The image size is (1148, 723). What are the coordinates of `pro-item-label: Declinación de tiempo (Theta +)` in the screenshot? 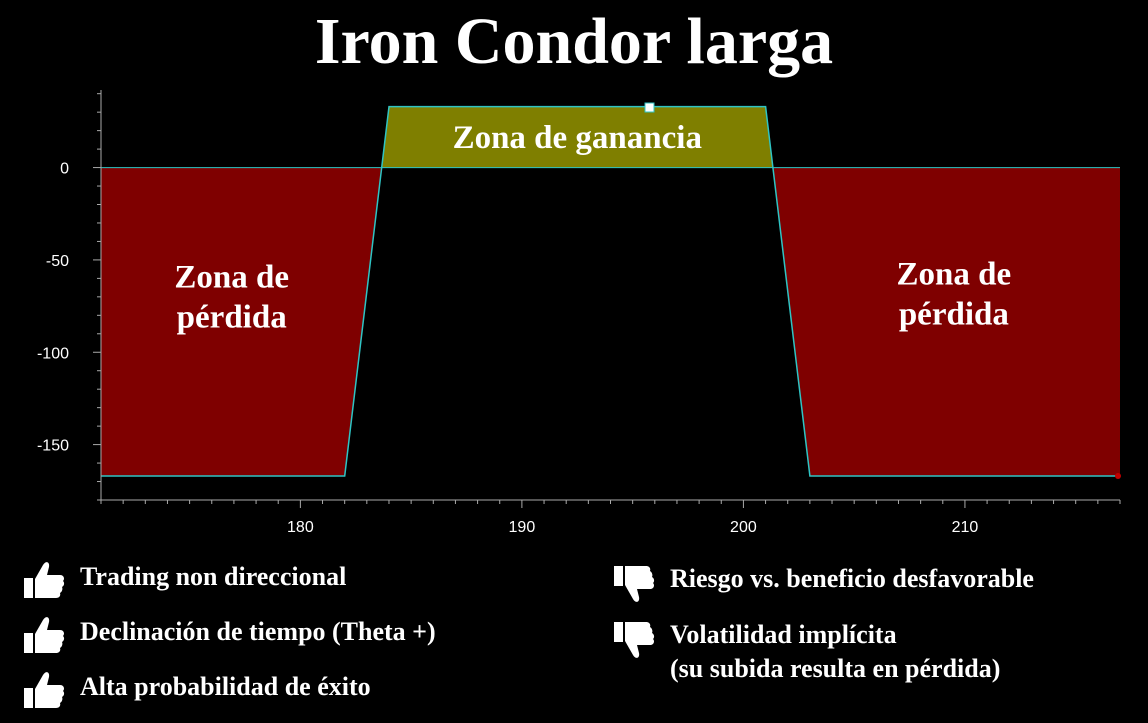 It's located at (258, 631).